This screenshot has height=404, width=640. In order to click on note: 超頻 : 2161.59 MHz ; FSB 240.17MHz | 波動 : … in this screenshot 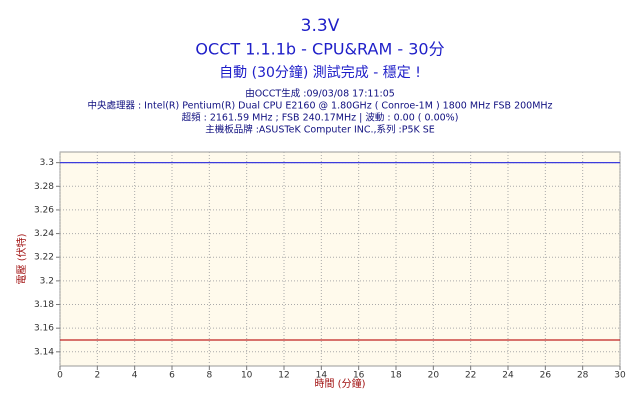, I will do `click(320, 118)`.